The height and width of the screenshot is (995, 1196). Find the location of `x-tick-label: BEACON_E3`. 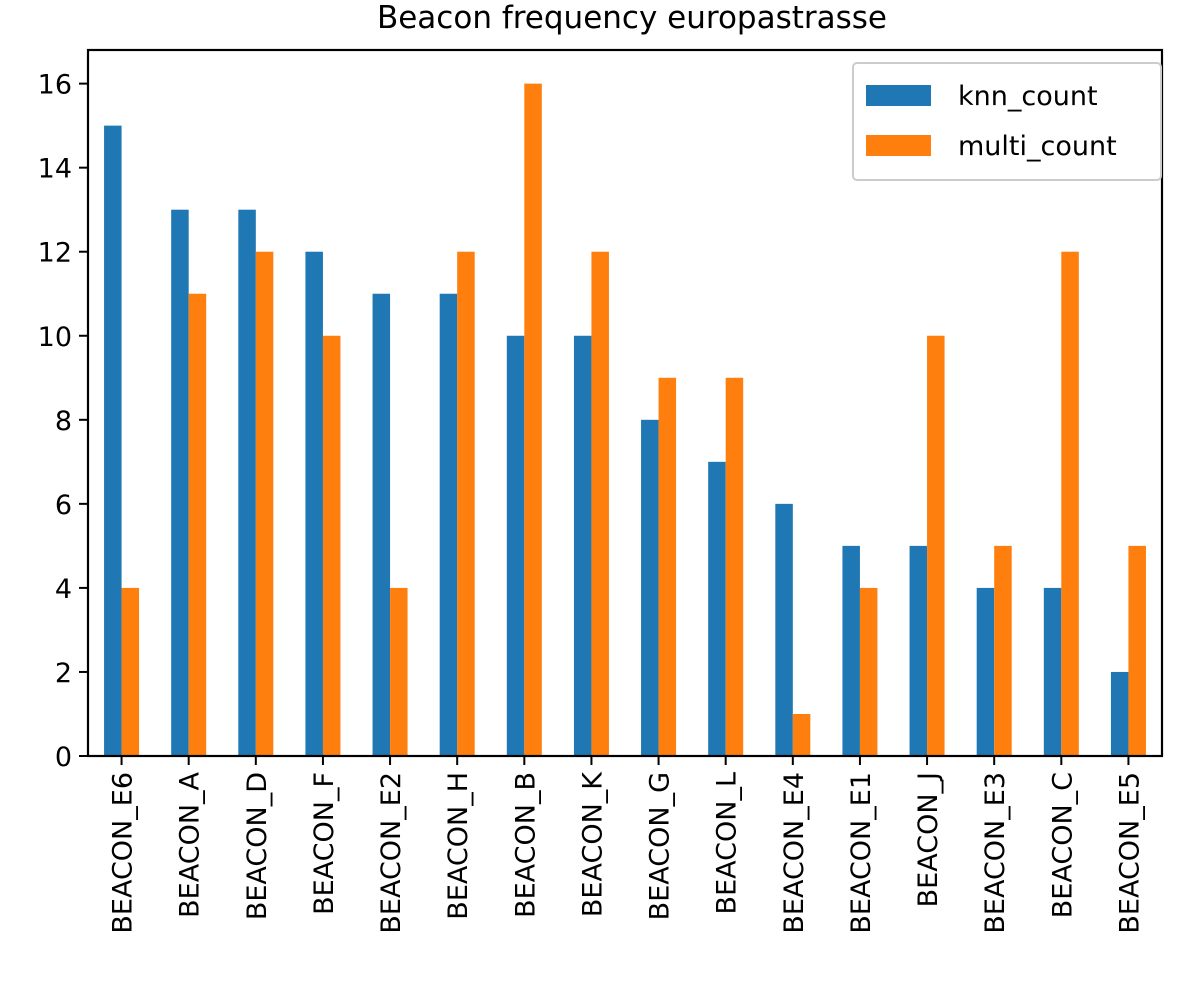

x-tick-label: BEACON_E3 is located at coordinates (995, 853).